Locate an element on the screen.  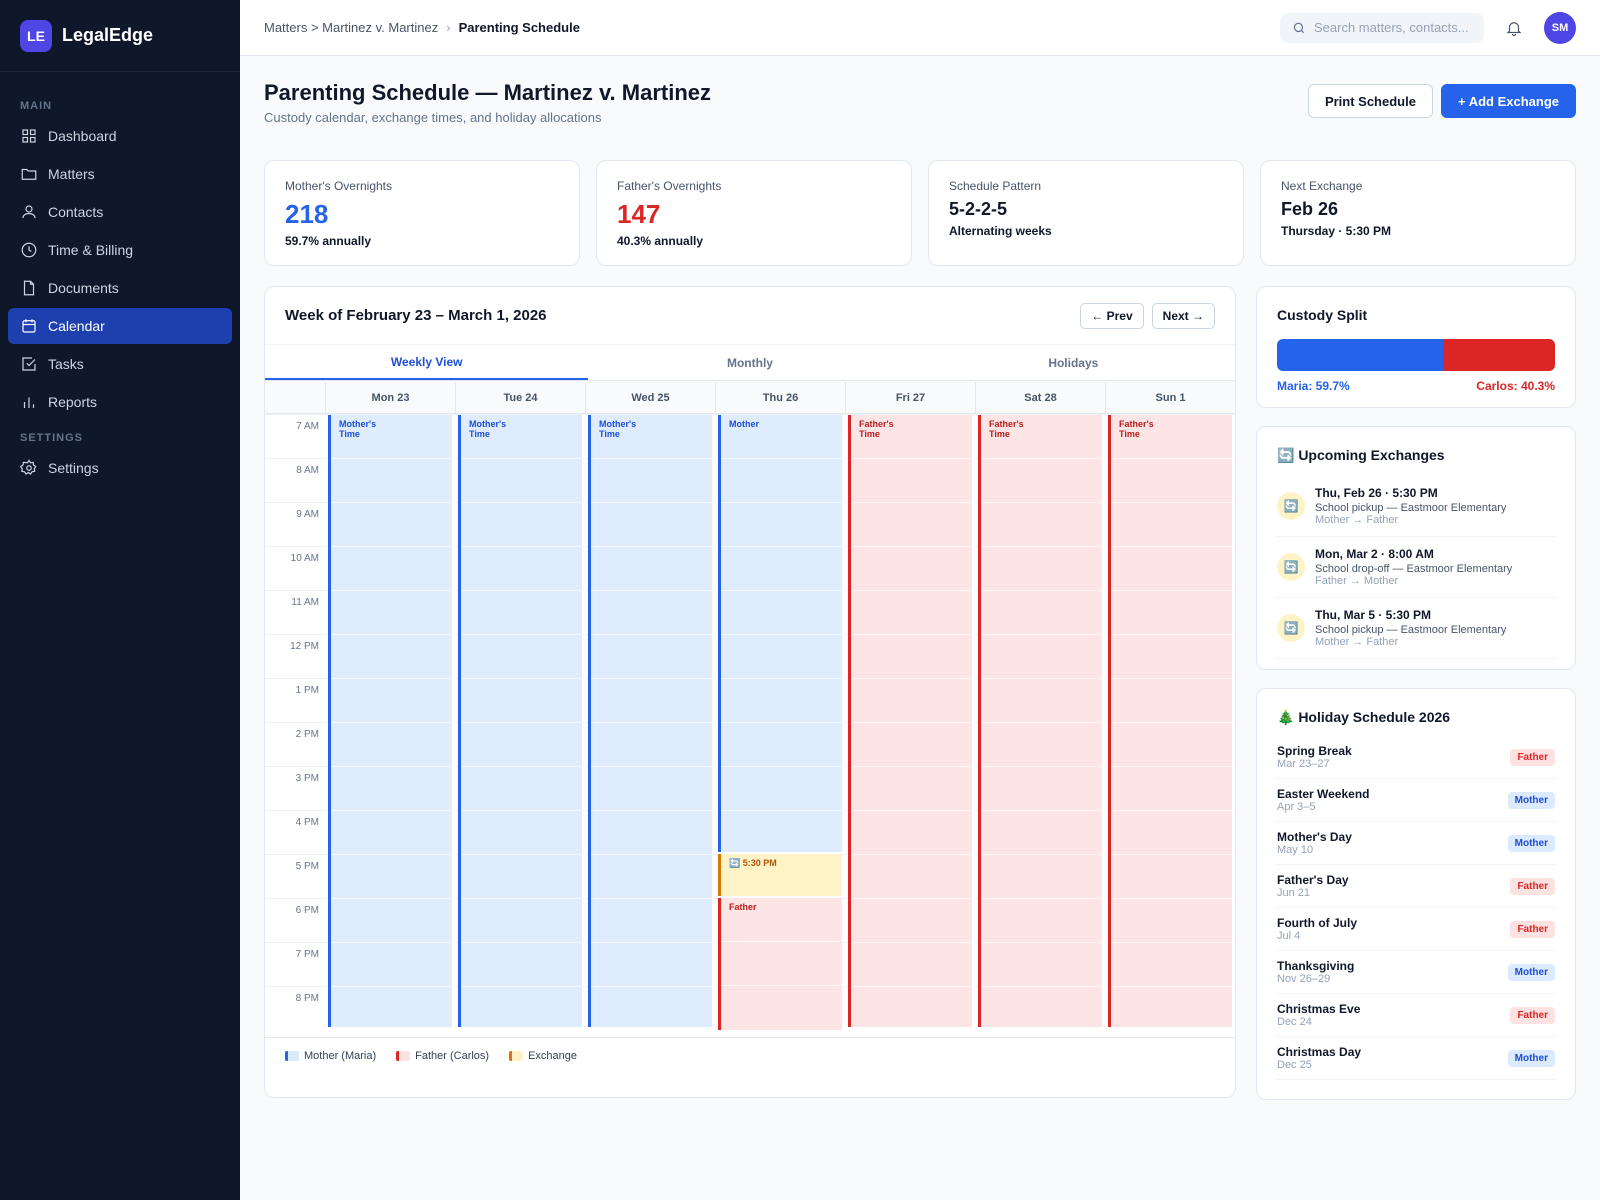
sidebar-item-documents: Documents is located at coordinates (120, 288).